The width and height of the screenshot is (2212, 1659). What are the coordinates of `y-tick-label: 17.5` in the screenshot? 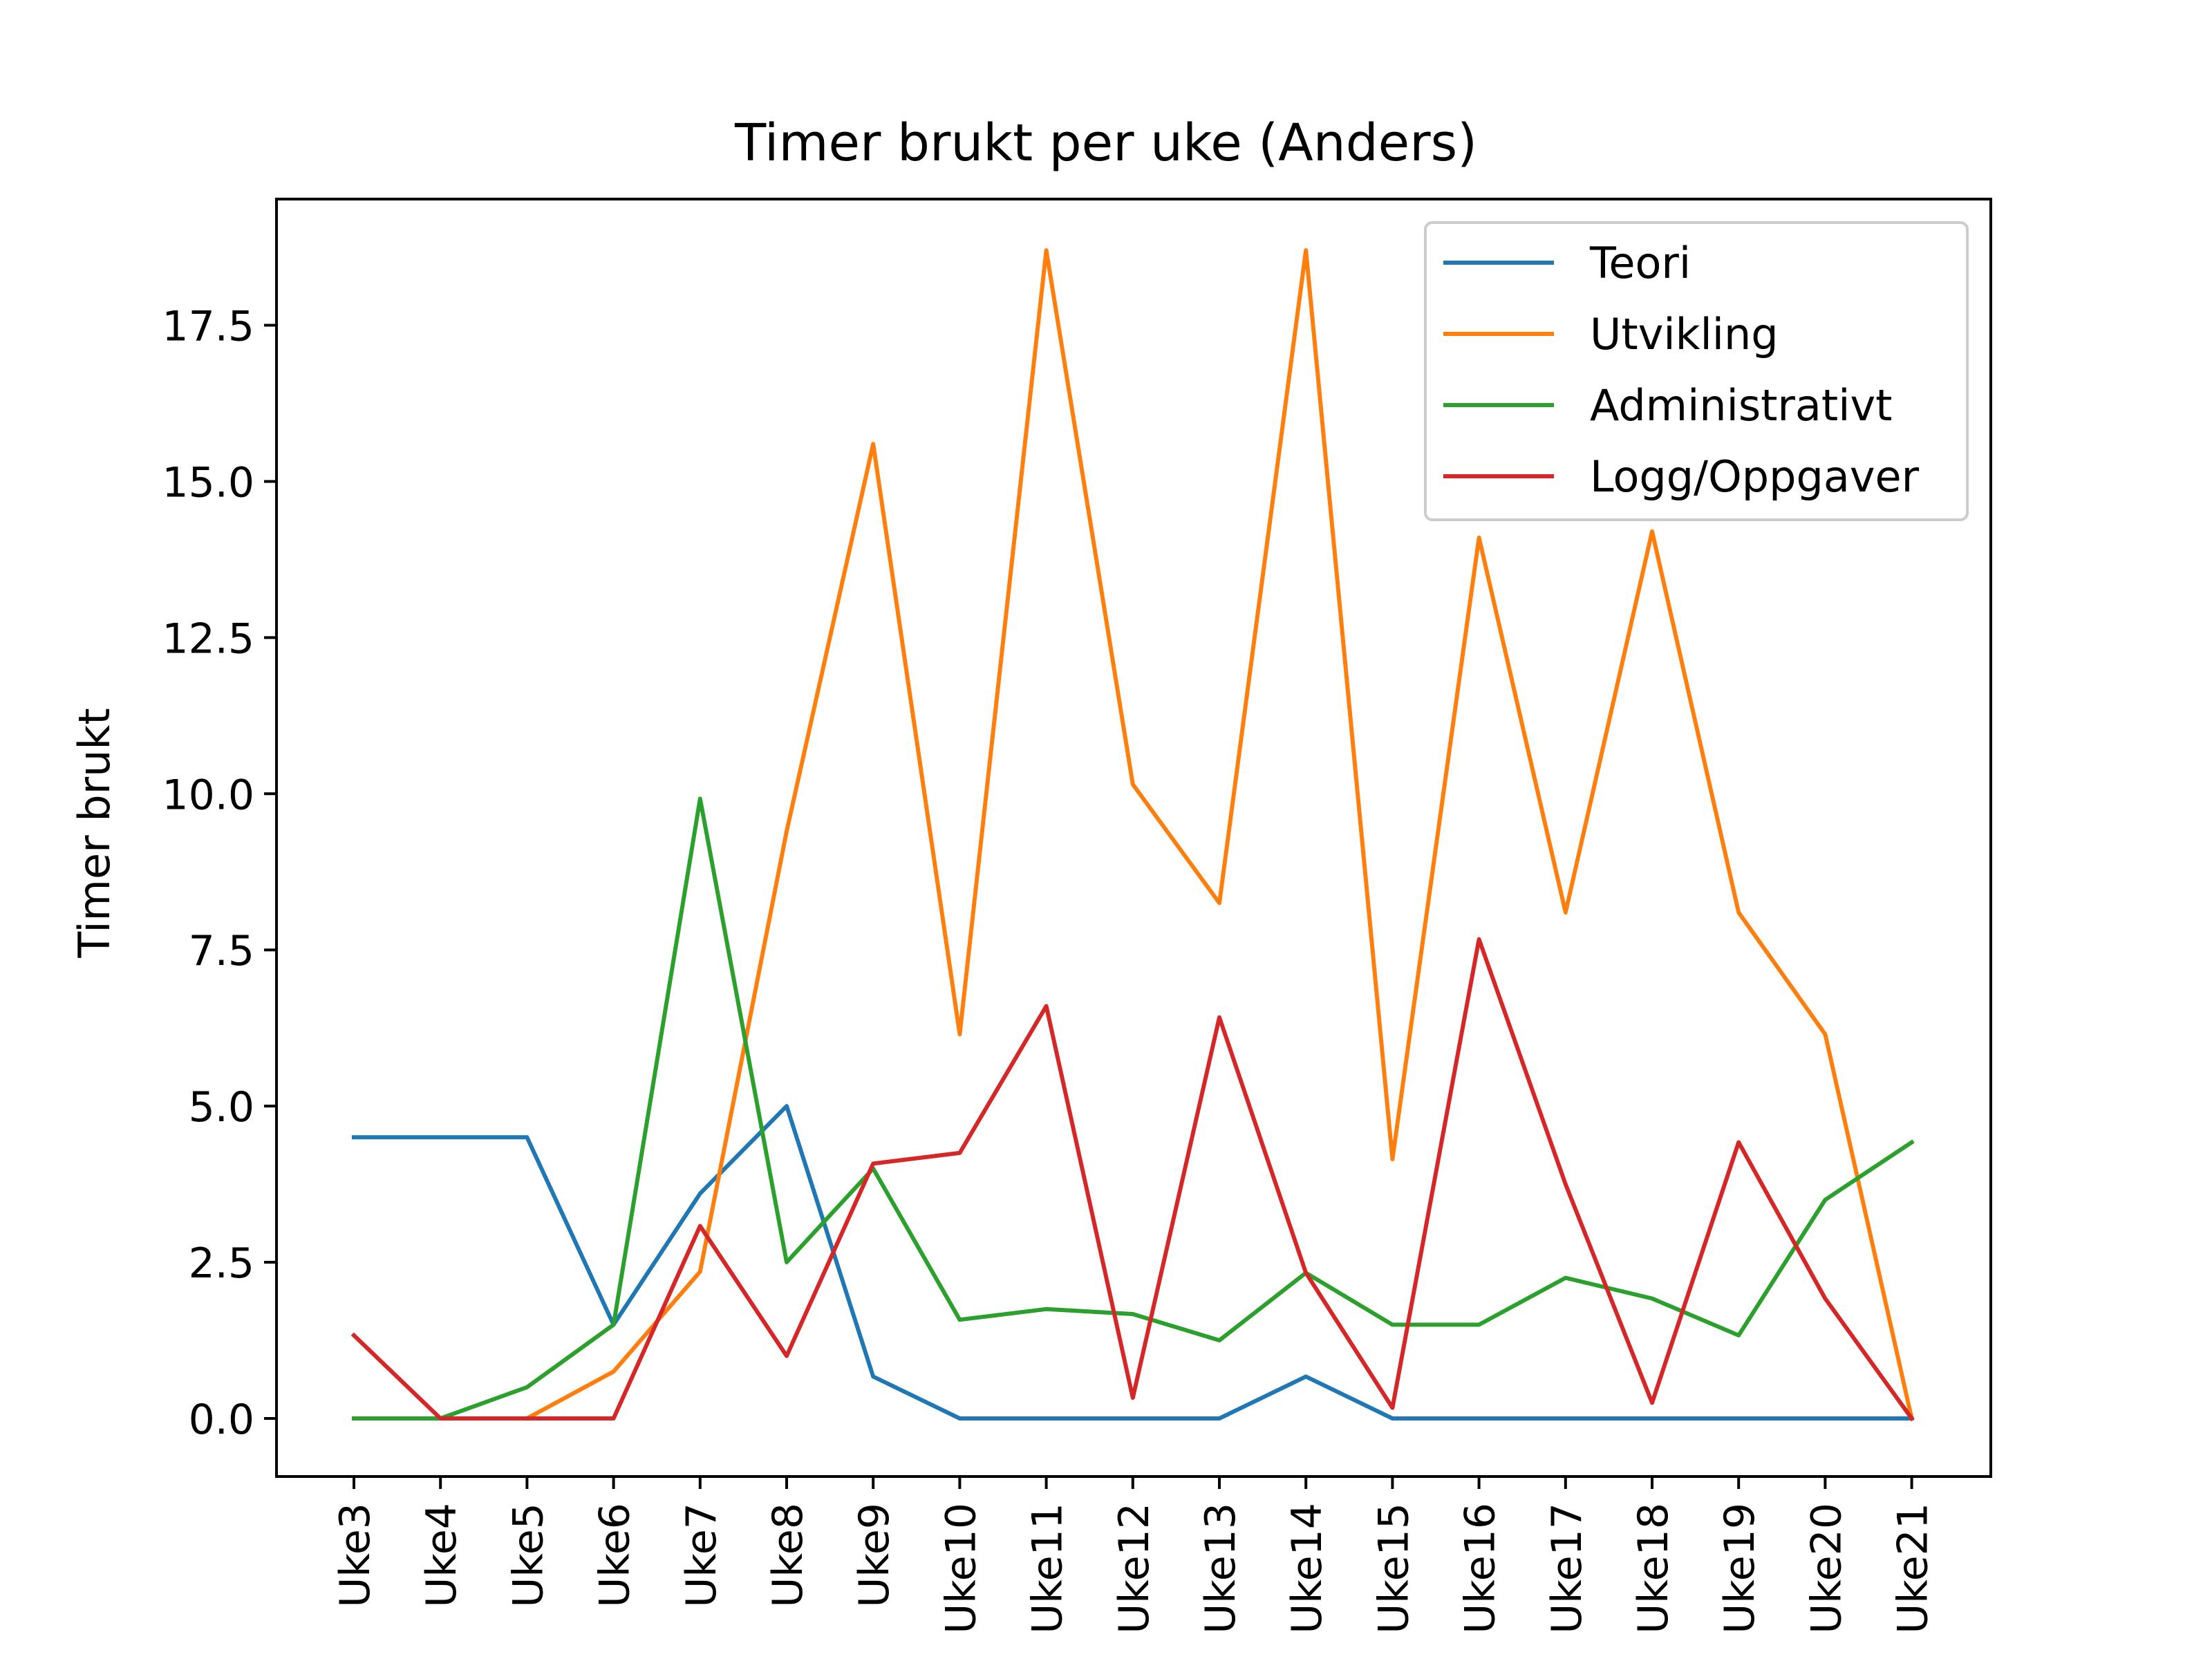 It's located at (208, 327).